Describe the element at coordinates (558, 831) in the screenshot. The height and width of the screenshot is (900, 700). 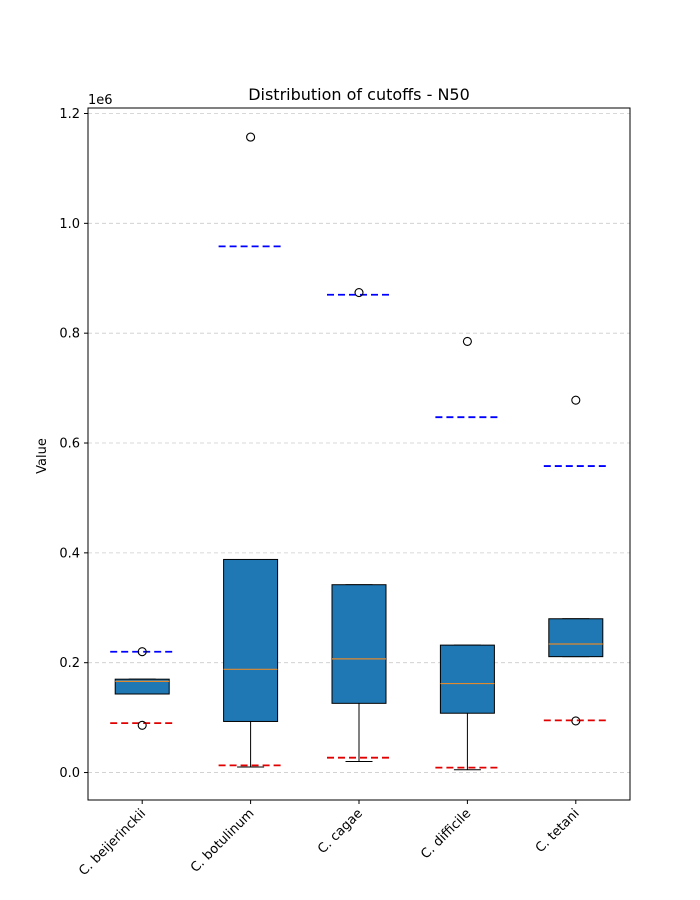
I see `x-tick-label: C. tetani` at that location.